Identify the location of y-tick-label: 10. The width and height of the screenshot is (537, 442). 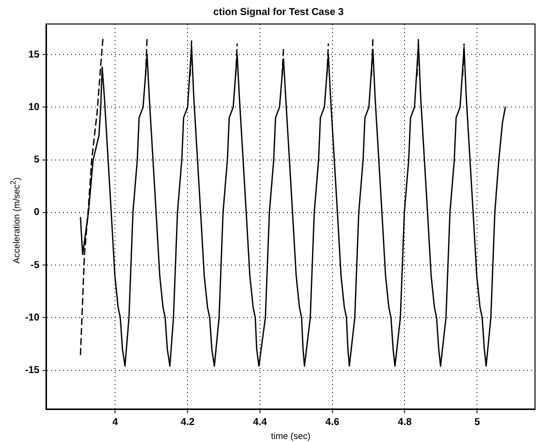
(34, 107).